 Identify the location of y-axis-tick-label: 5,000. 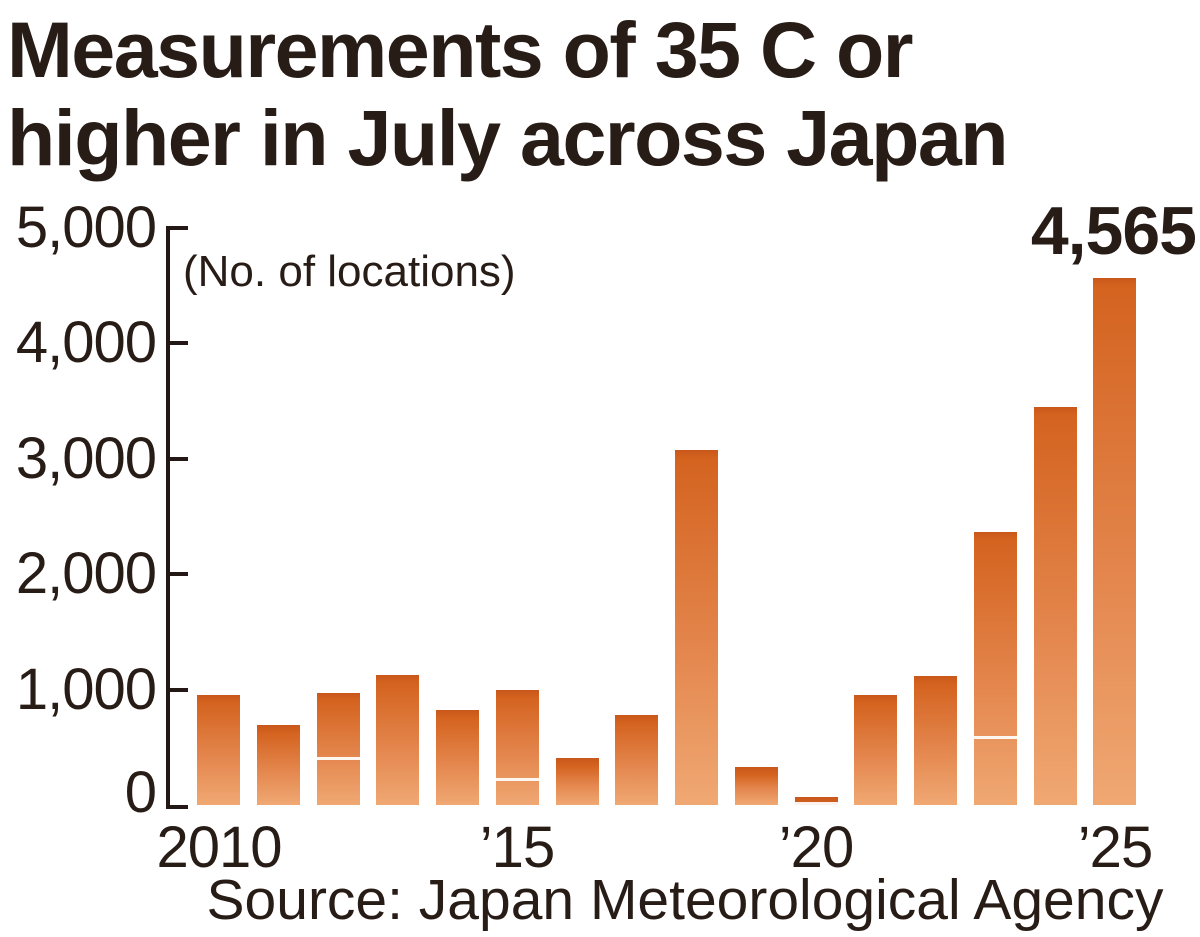
(86, 227).